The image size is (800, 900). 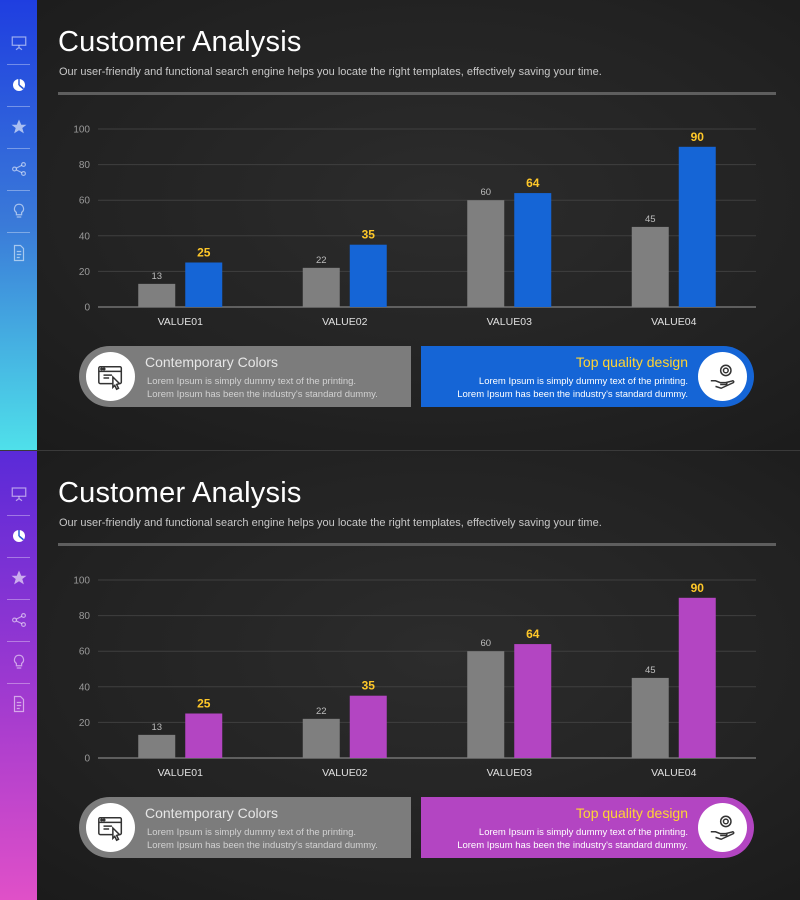 I want to click on browser-click-icon, so click(x=110, y=376).